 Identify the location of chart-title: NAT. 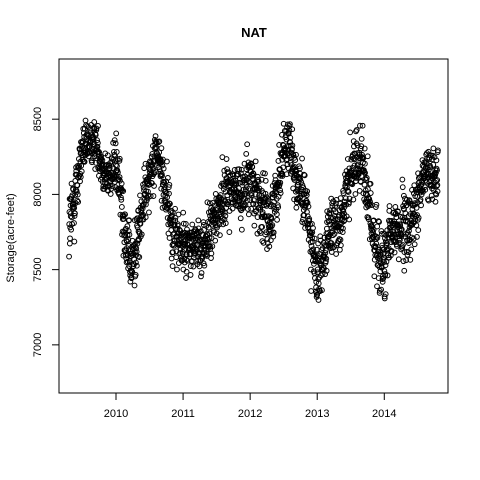
(254, 32).